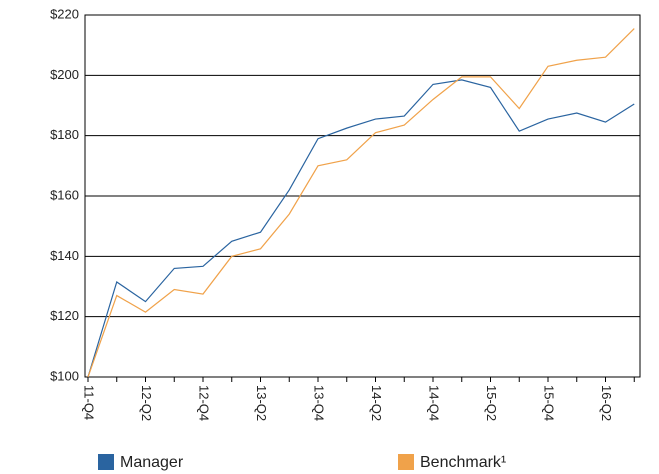  Describe the element at coordinates (319, 403) in the screenshot. I see `x-tick-label: 13-Q4` at that location.